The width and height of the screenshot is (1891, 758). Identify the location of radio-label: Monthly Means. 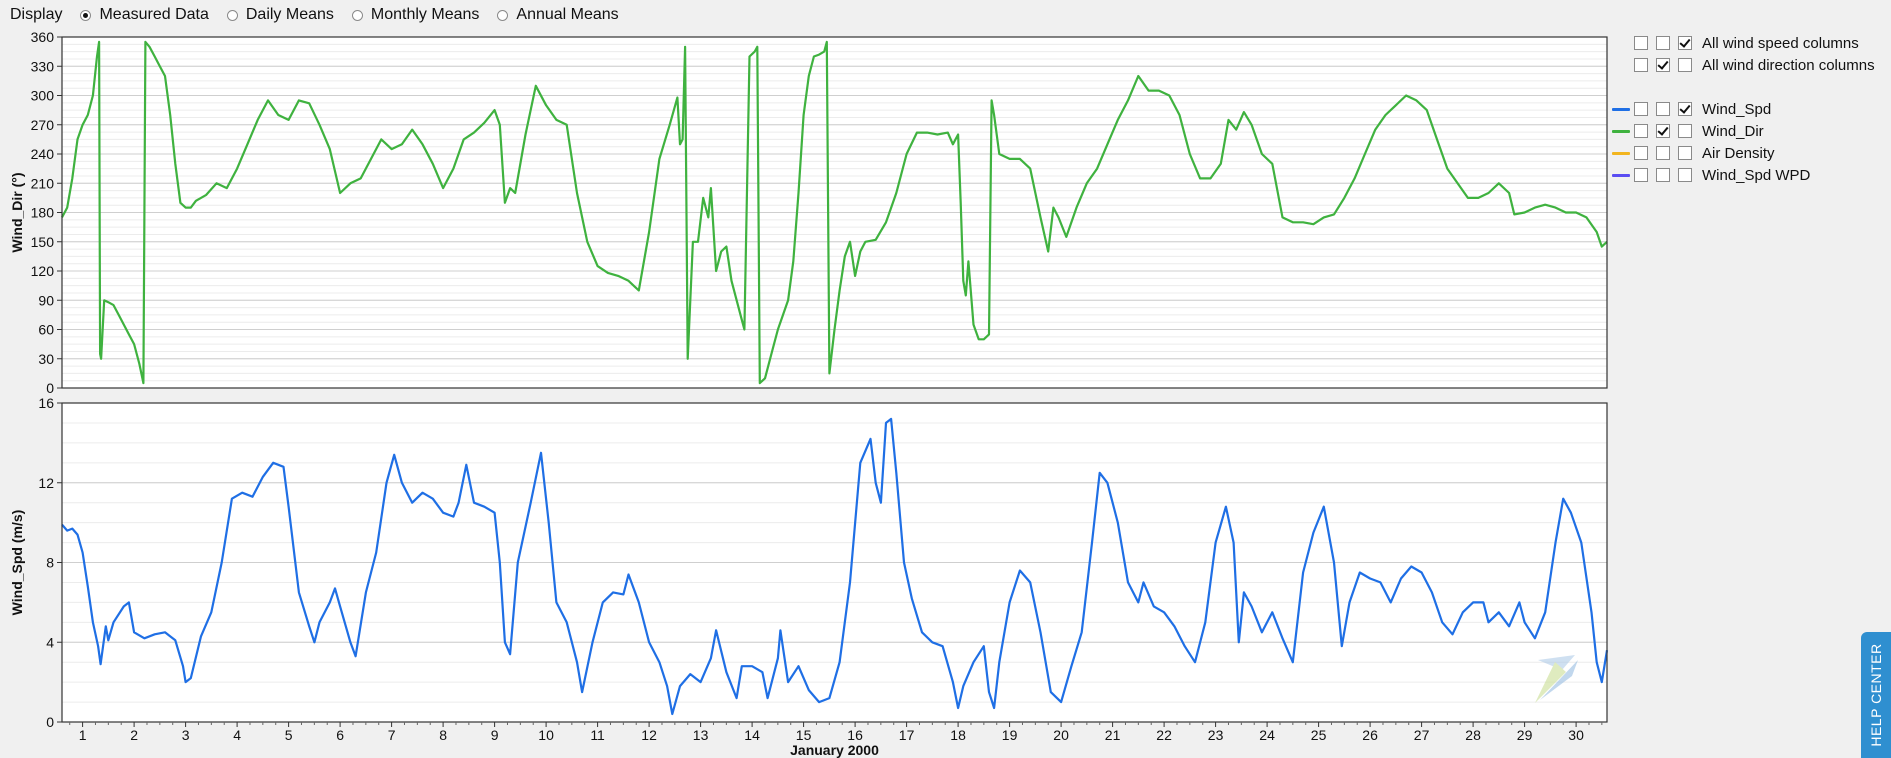
(425, 14).